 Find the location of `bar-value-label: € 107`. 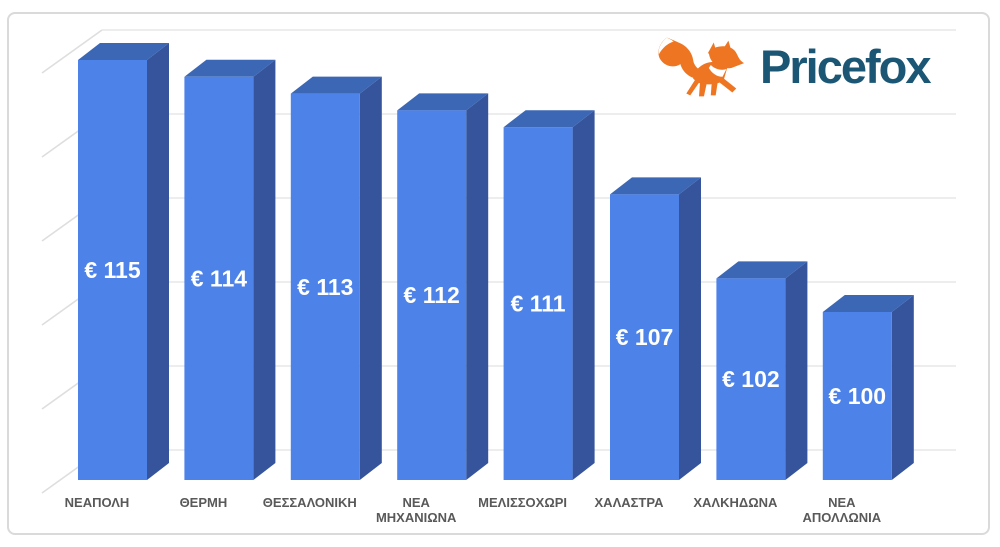

bar-value-label: € 107 is located at coordinates (645, 337).